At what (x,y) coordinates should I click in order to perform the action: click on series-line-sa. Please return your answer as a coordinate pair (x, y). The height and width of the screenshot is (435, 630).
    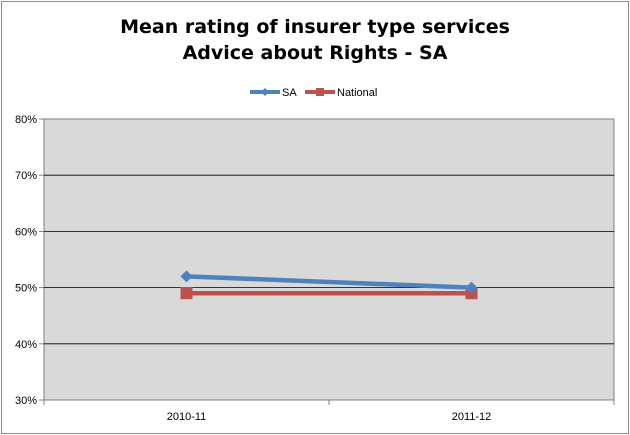
    Looking at the image, I should click on (329, 282).